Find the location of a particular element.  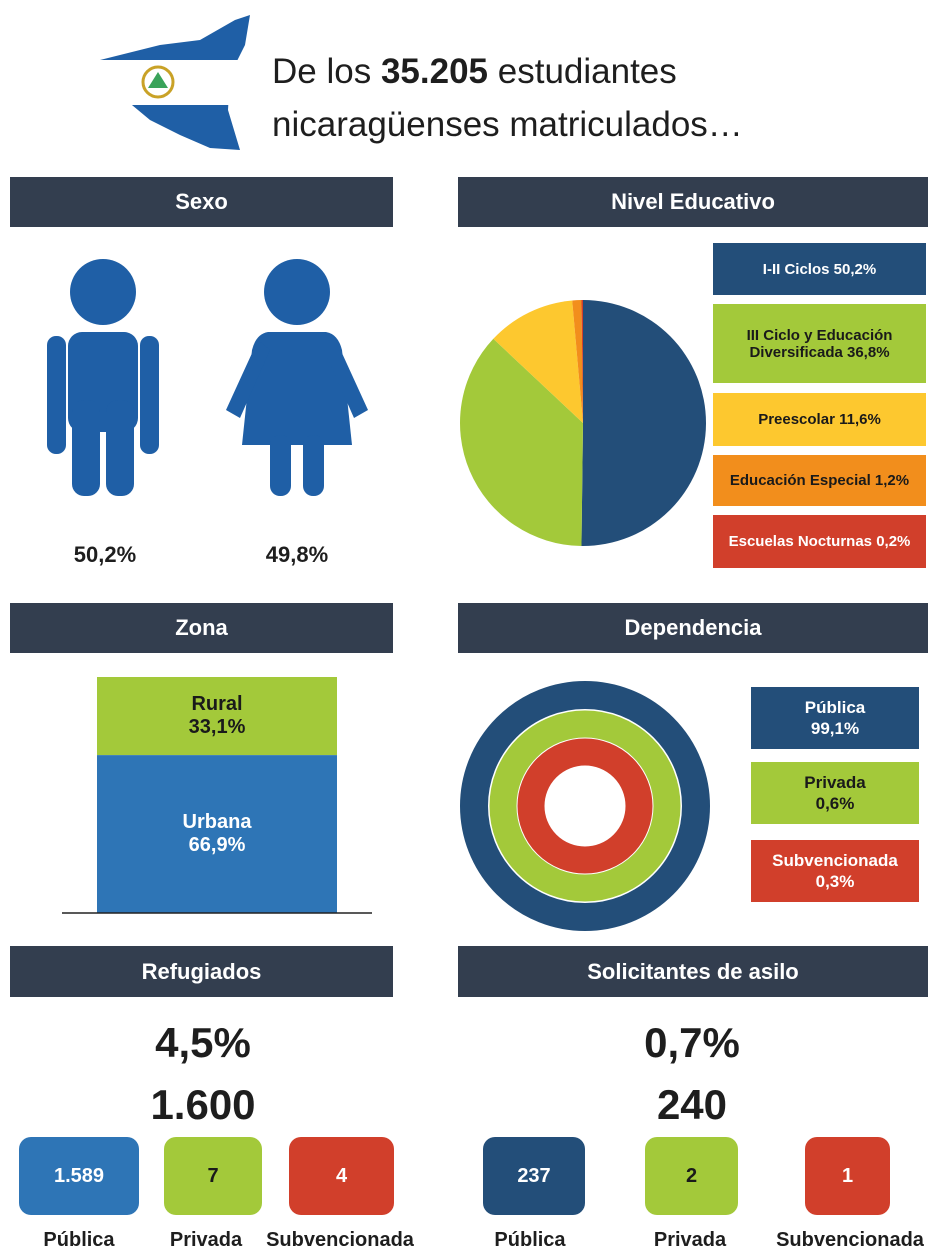

legend-box: Preescolar 11,6% is located at coordinates (819, 419).